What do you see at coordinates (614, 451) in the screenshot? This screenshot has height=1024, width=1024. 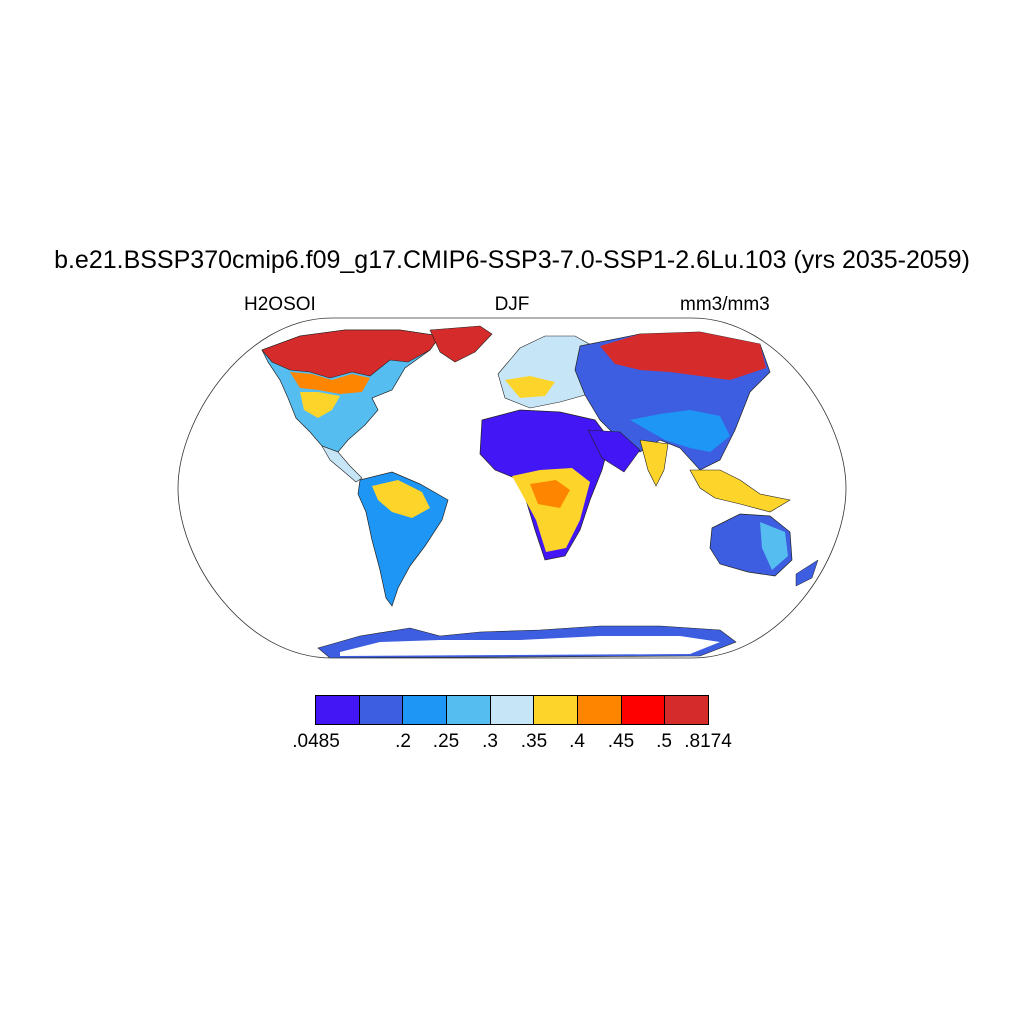 I see `arabia` at bounding box center [614, 451].